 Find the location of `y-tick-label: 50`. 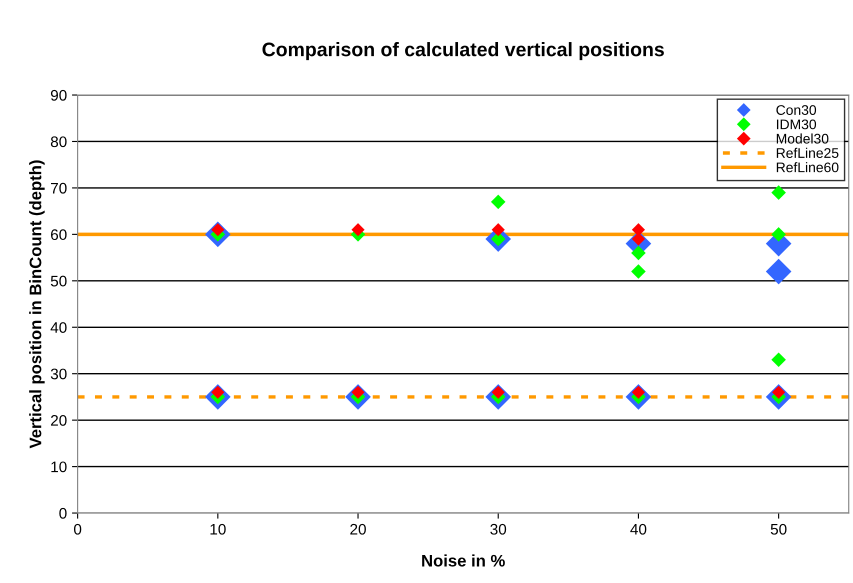

y-tick-label: 50 is located at coordinates (58, 281).